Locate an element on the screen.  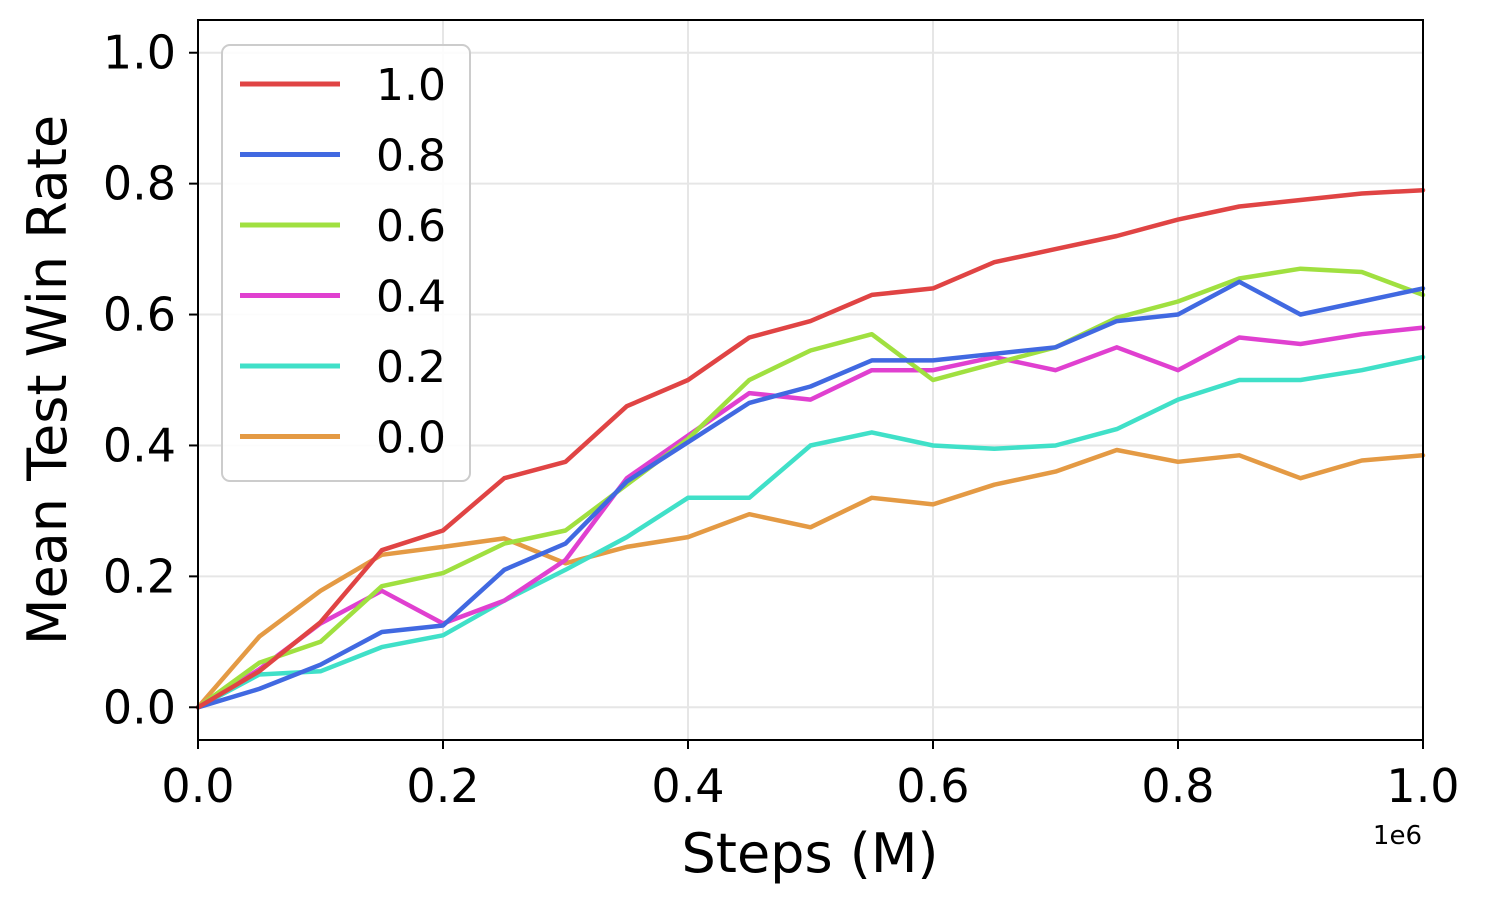
x-axis-ticks: 0.0 0.2 0.4 0.6 0.8 1.0 is located at coordinates (810, 776).